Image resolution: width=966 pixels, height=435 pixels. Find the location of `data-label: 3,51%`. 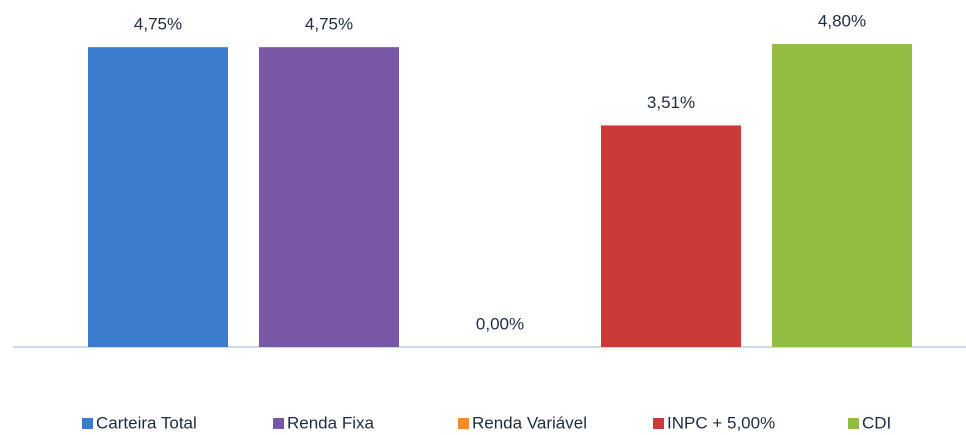

data-label: 3,51% is located at coordinates (671, 102).